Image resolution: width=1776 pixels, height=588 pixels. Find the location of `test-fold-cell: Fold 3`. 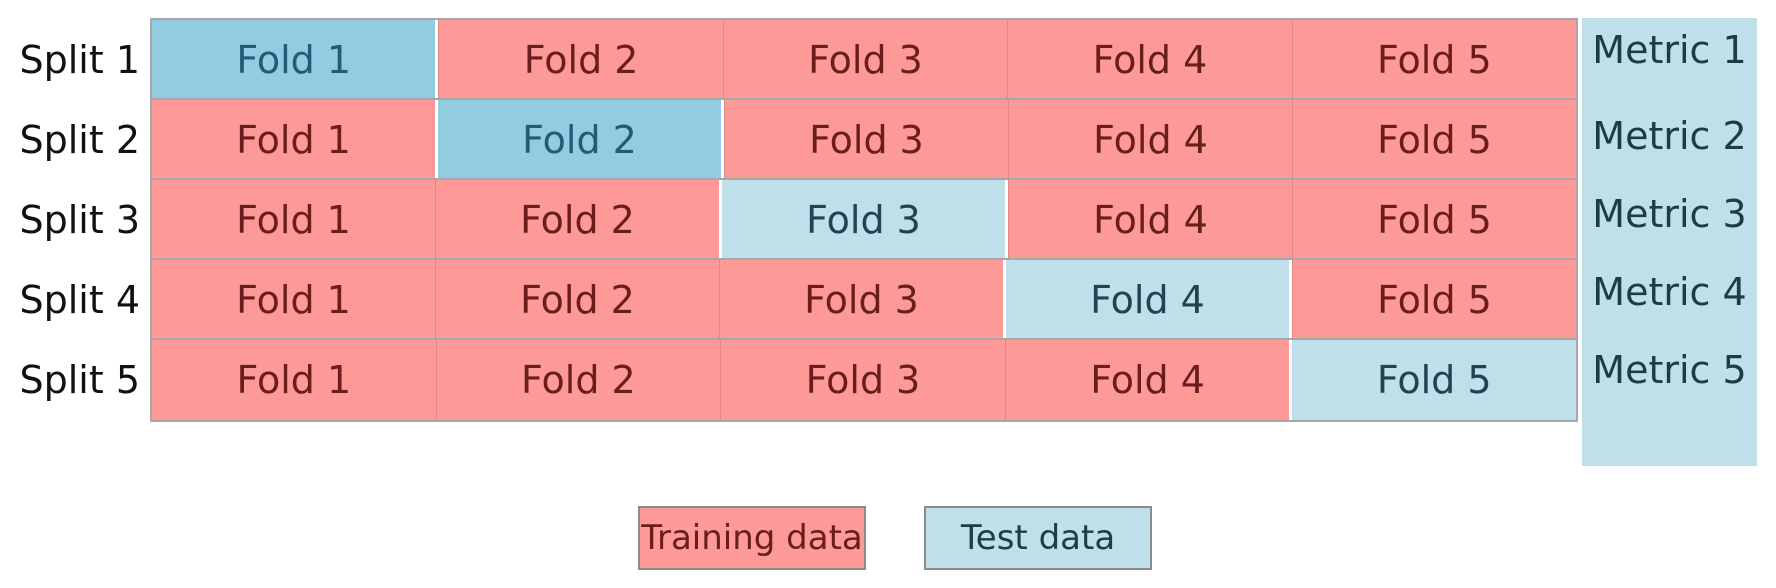

test-fold-cell: Fold 3 is located at coordinates (863, 220).